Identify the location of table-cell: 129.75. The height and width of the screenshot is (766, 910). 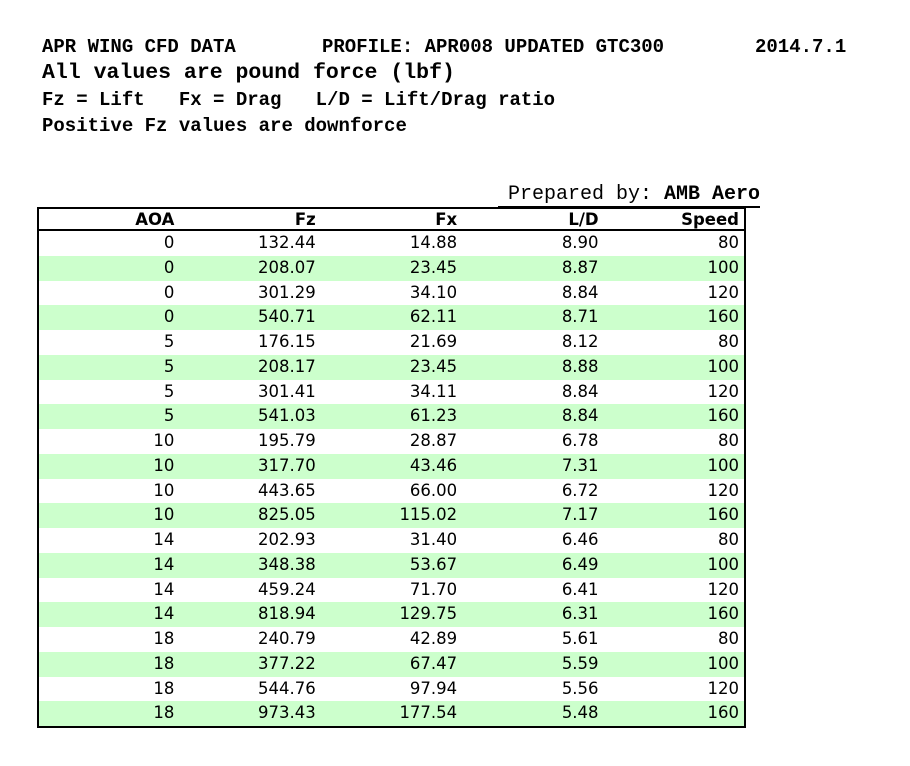
(391, 614).